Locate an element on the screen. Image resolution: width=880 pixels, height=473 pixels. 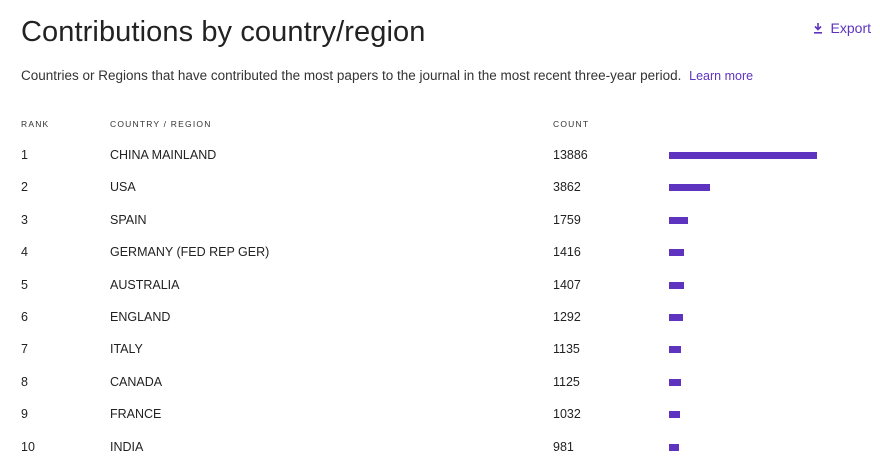
rank-cell: 5 is located at coordinates (24, 284).